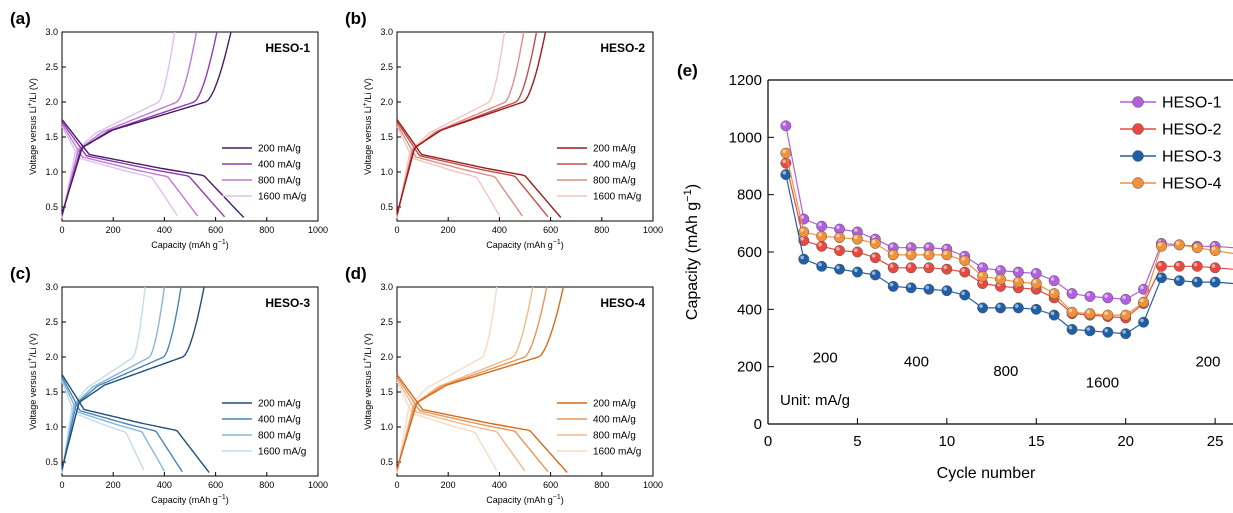 The image size is (1233, 513). I want to click on charge-curve-800-mA-g, so click(460, 124).